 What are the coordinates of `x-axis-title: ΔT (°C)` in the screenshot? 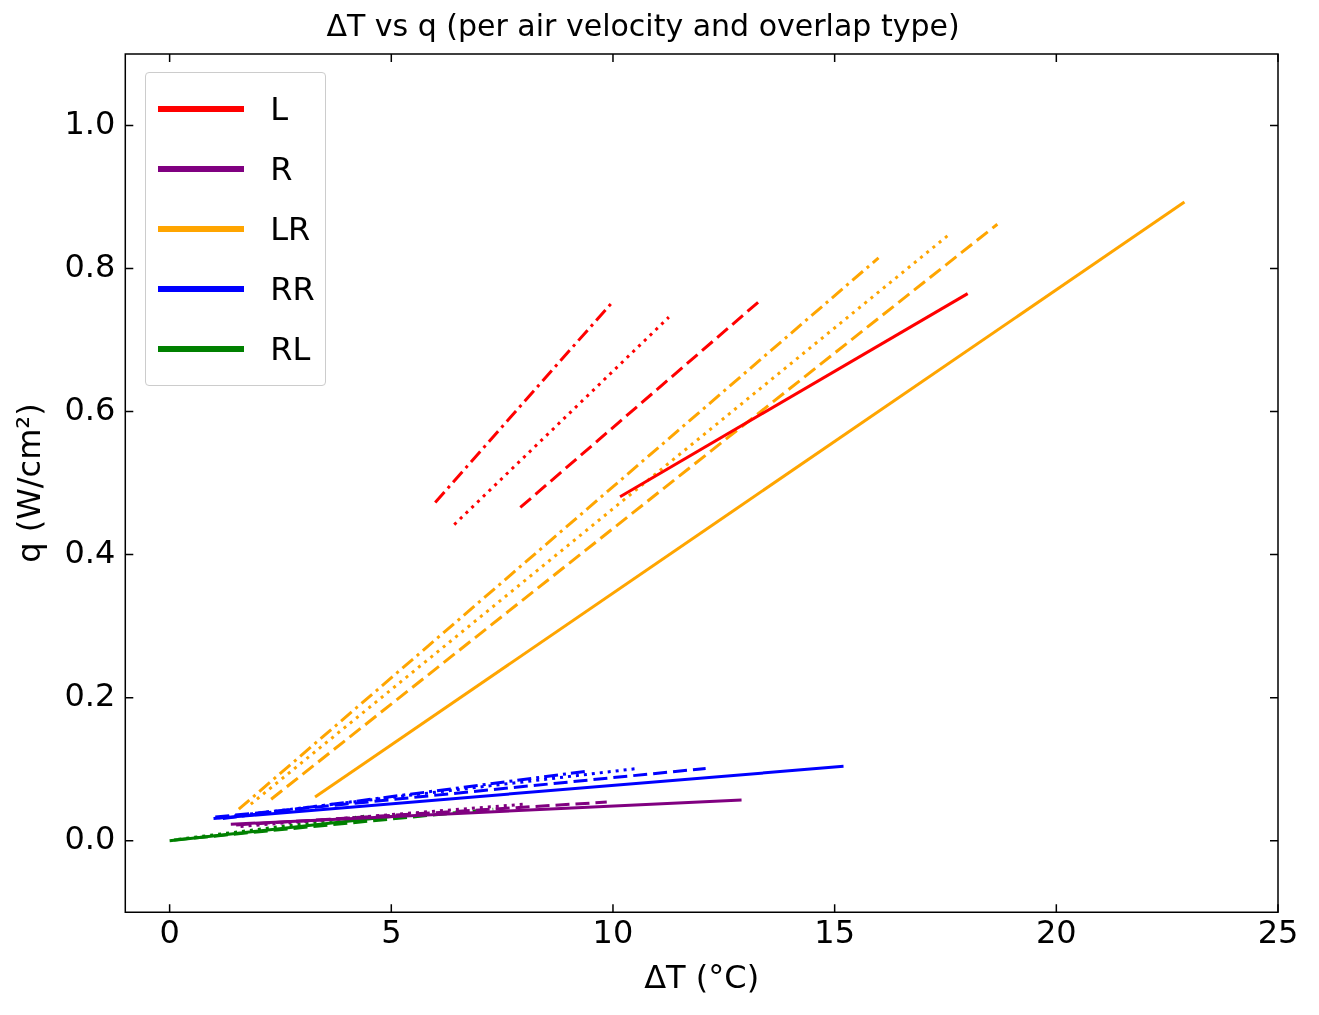 It's located at (702, 977).